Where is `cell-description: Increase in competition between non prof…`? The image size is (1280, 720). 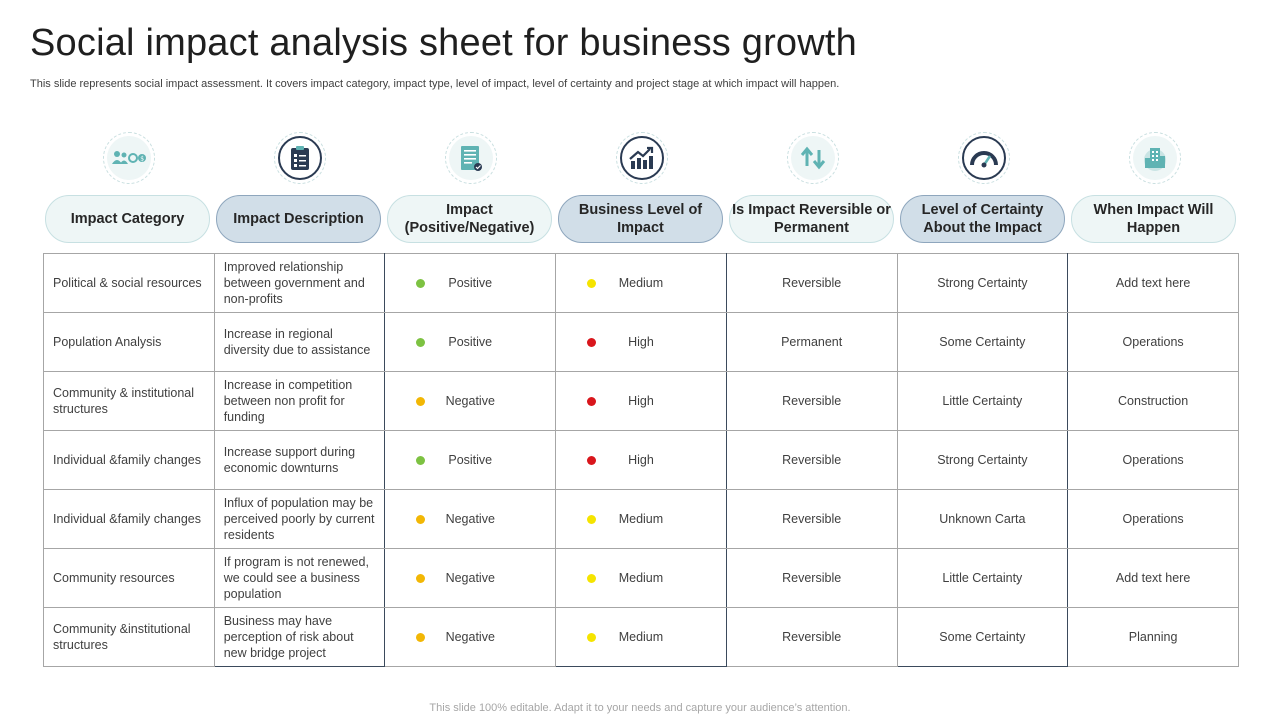 cell-description: Increase in competition between non prof… is located at coordinates (299, 401).